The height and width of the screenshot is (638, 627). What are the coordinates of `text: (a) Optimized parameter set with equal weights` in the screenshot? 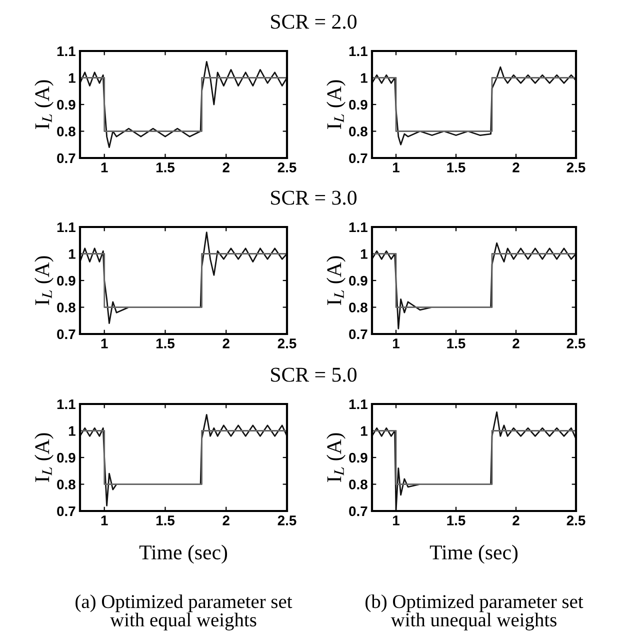 It's located at (184, 612).